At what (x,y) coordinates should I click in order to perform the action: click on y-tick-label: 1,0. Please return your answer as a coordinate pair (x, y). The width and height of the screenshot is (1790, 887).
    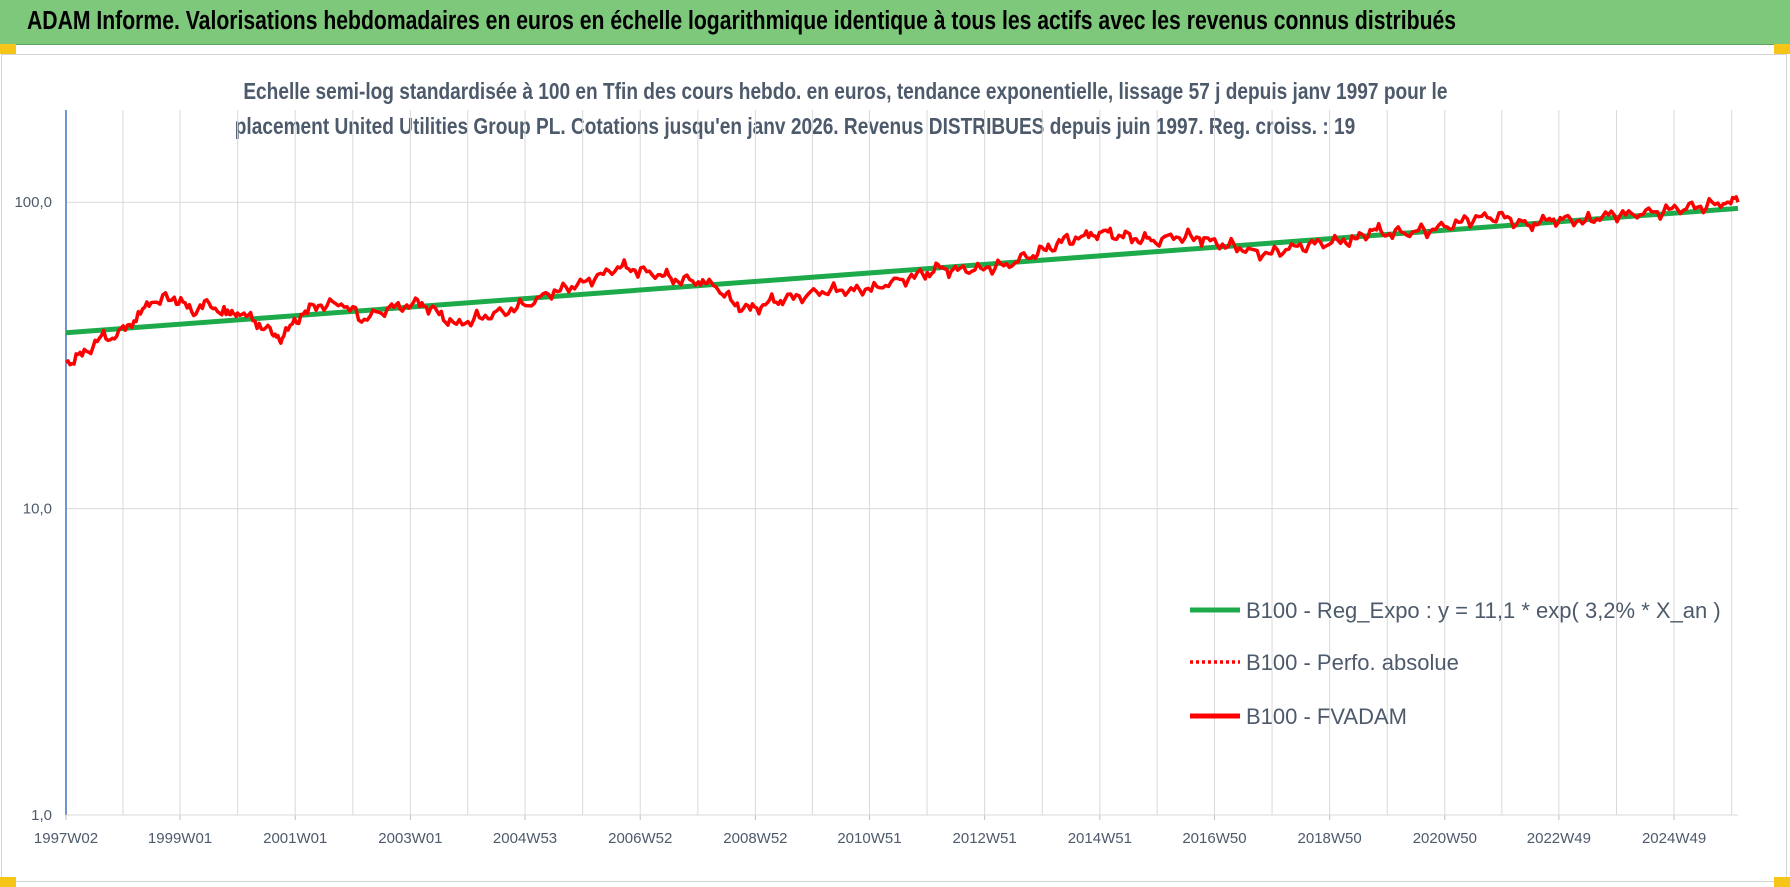
    Looking at the image, I should click on (41, 815).